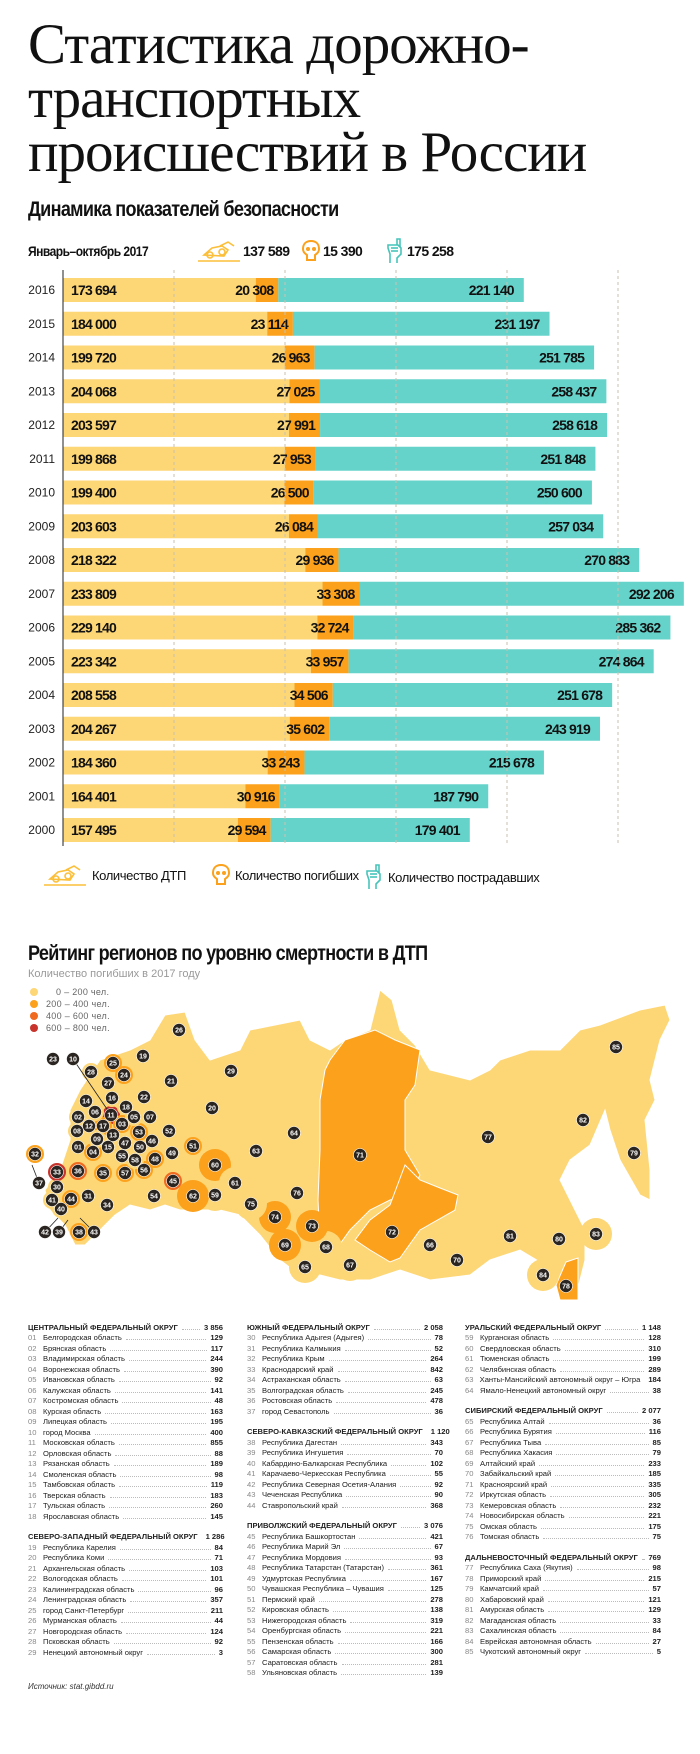  I want to click on region-marker-35: 35, so click(103, 1173).